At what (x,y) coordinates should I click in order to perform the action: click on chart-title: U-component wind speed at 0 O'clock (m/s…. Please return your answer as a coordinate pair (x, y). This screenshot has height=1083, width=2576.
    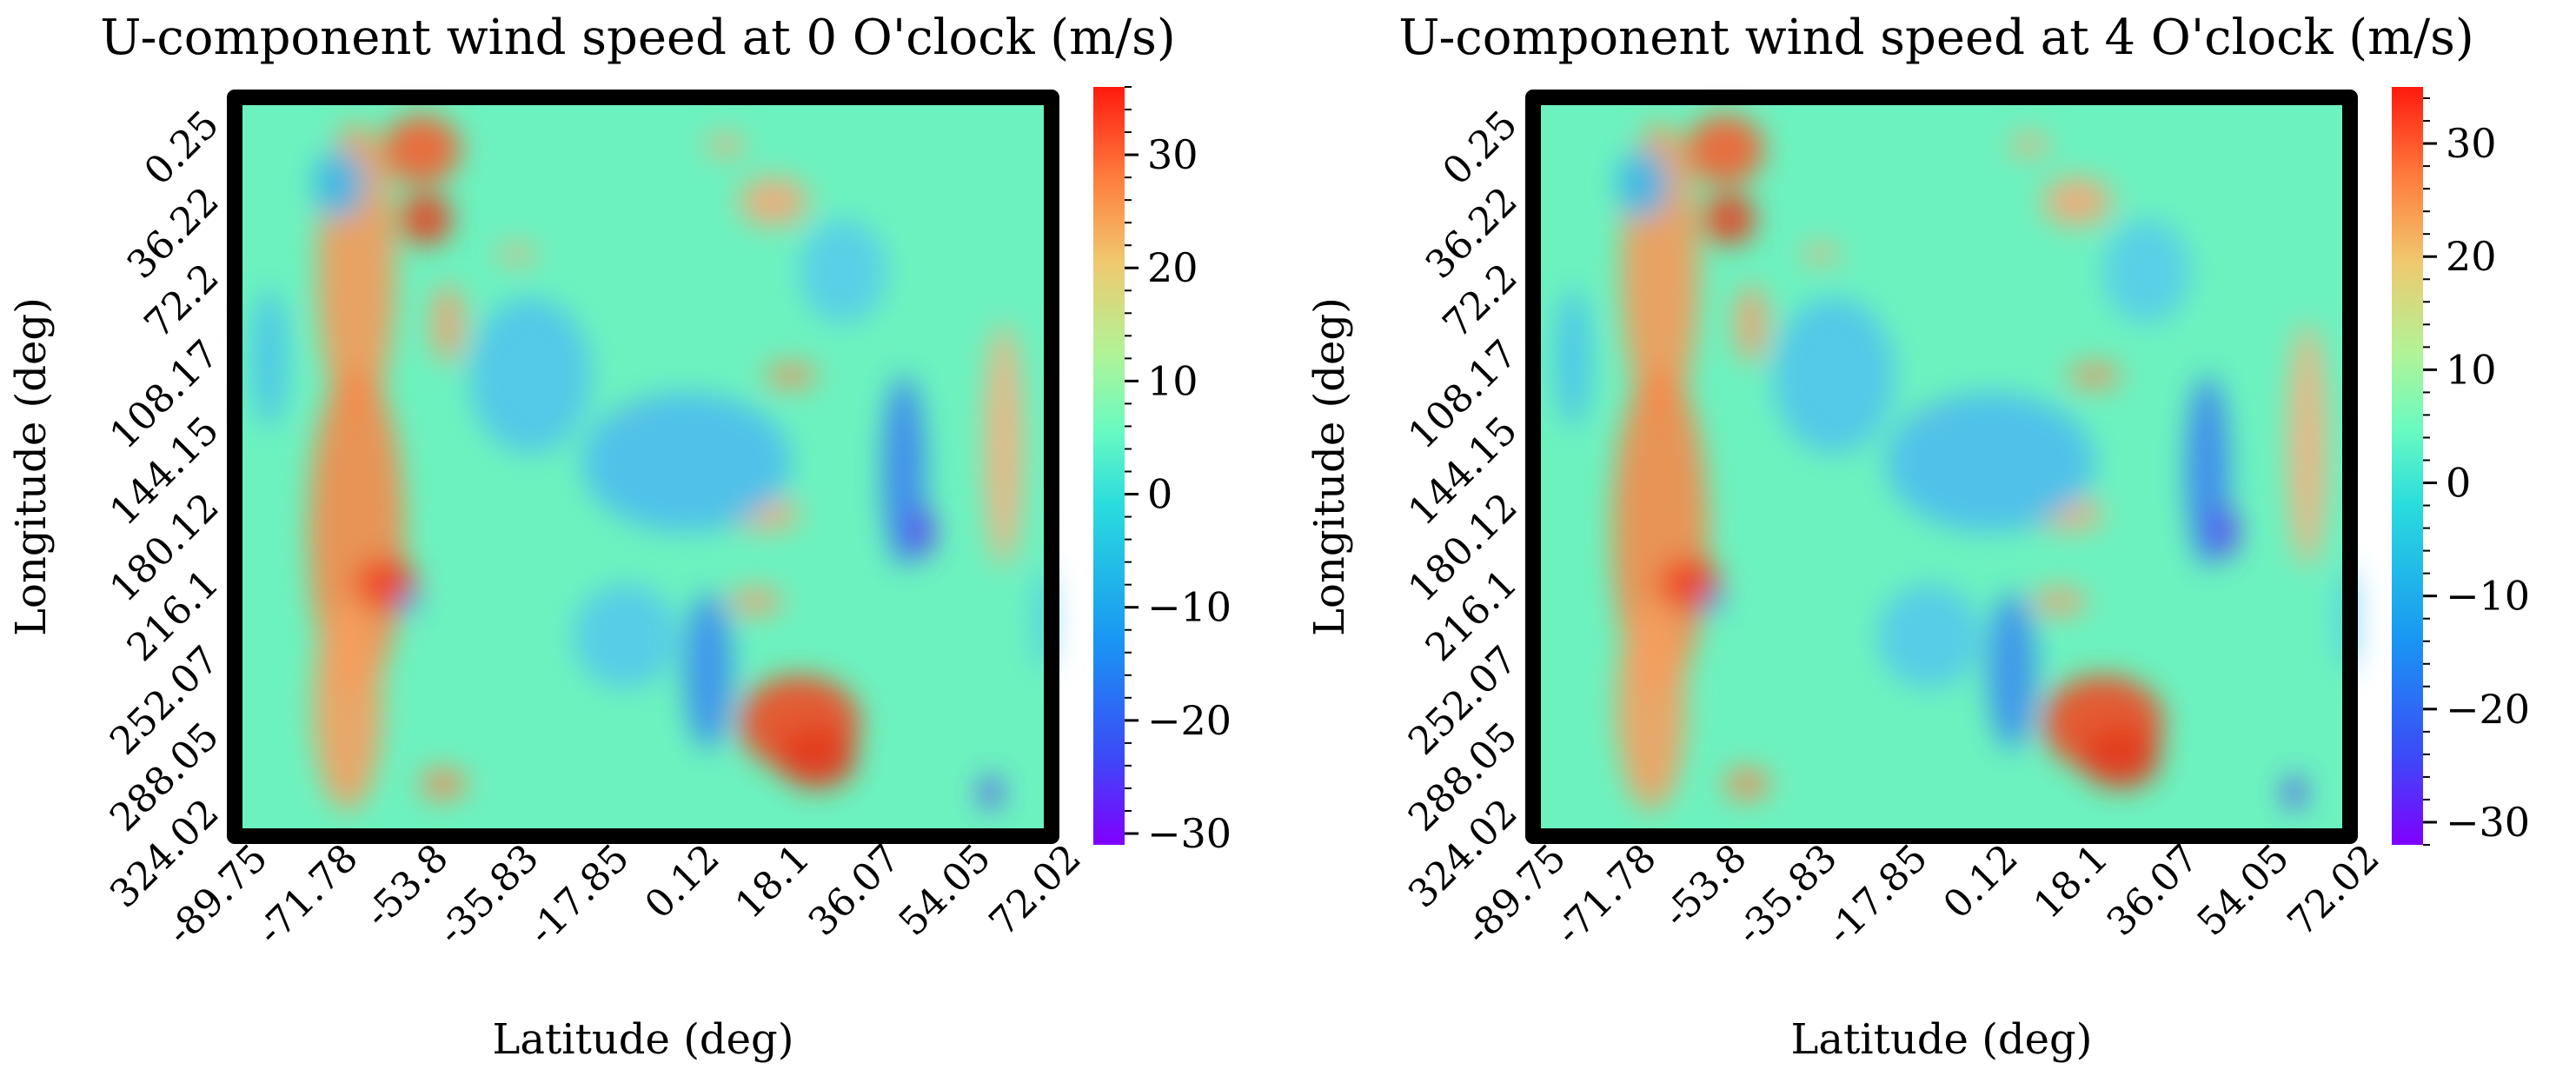
    Looking at the image, I should click on (637, 38).